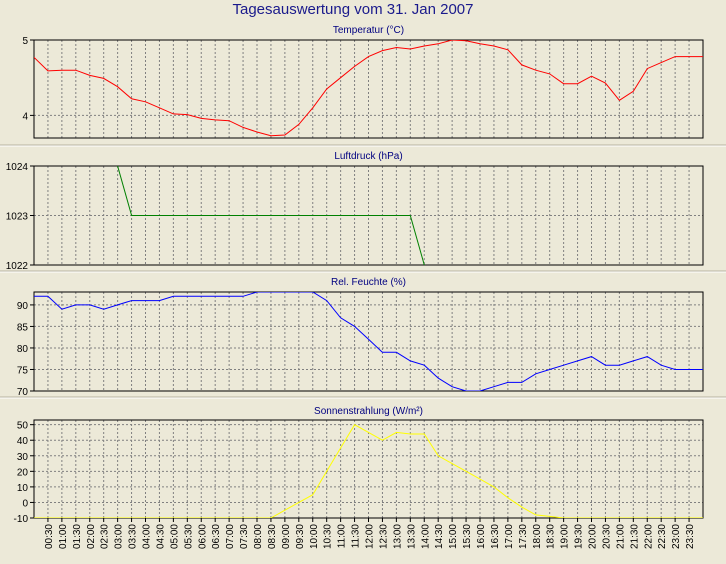  Describe the element at coordinates (509, 536) in the screenshot. I see `x-tick-label: 17:00` at that location.